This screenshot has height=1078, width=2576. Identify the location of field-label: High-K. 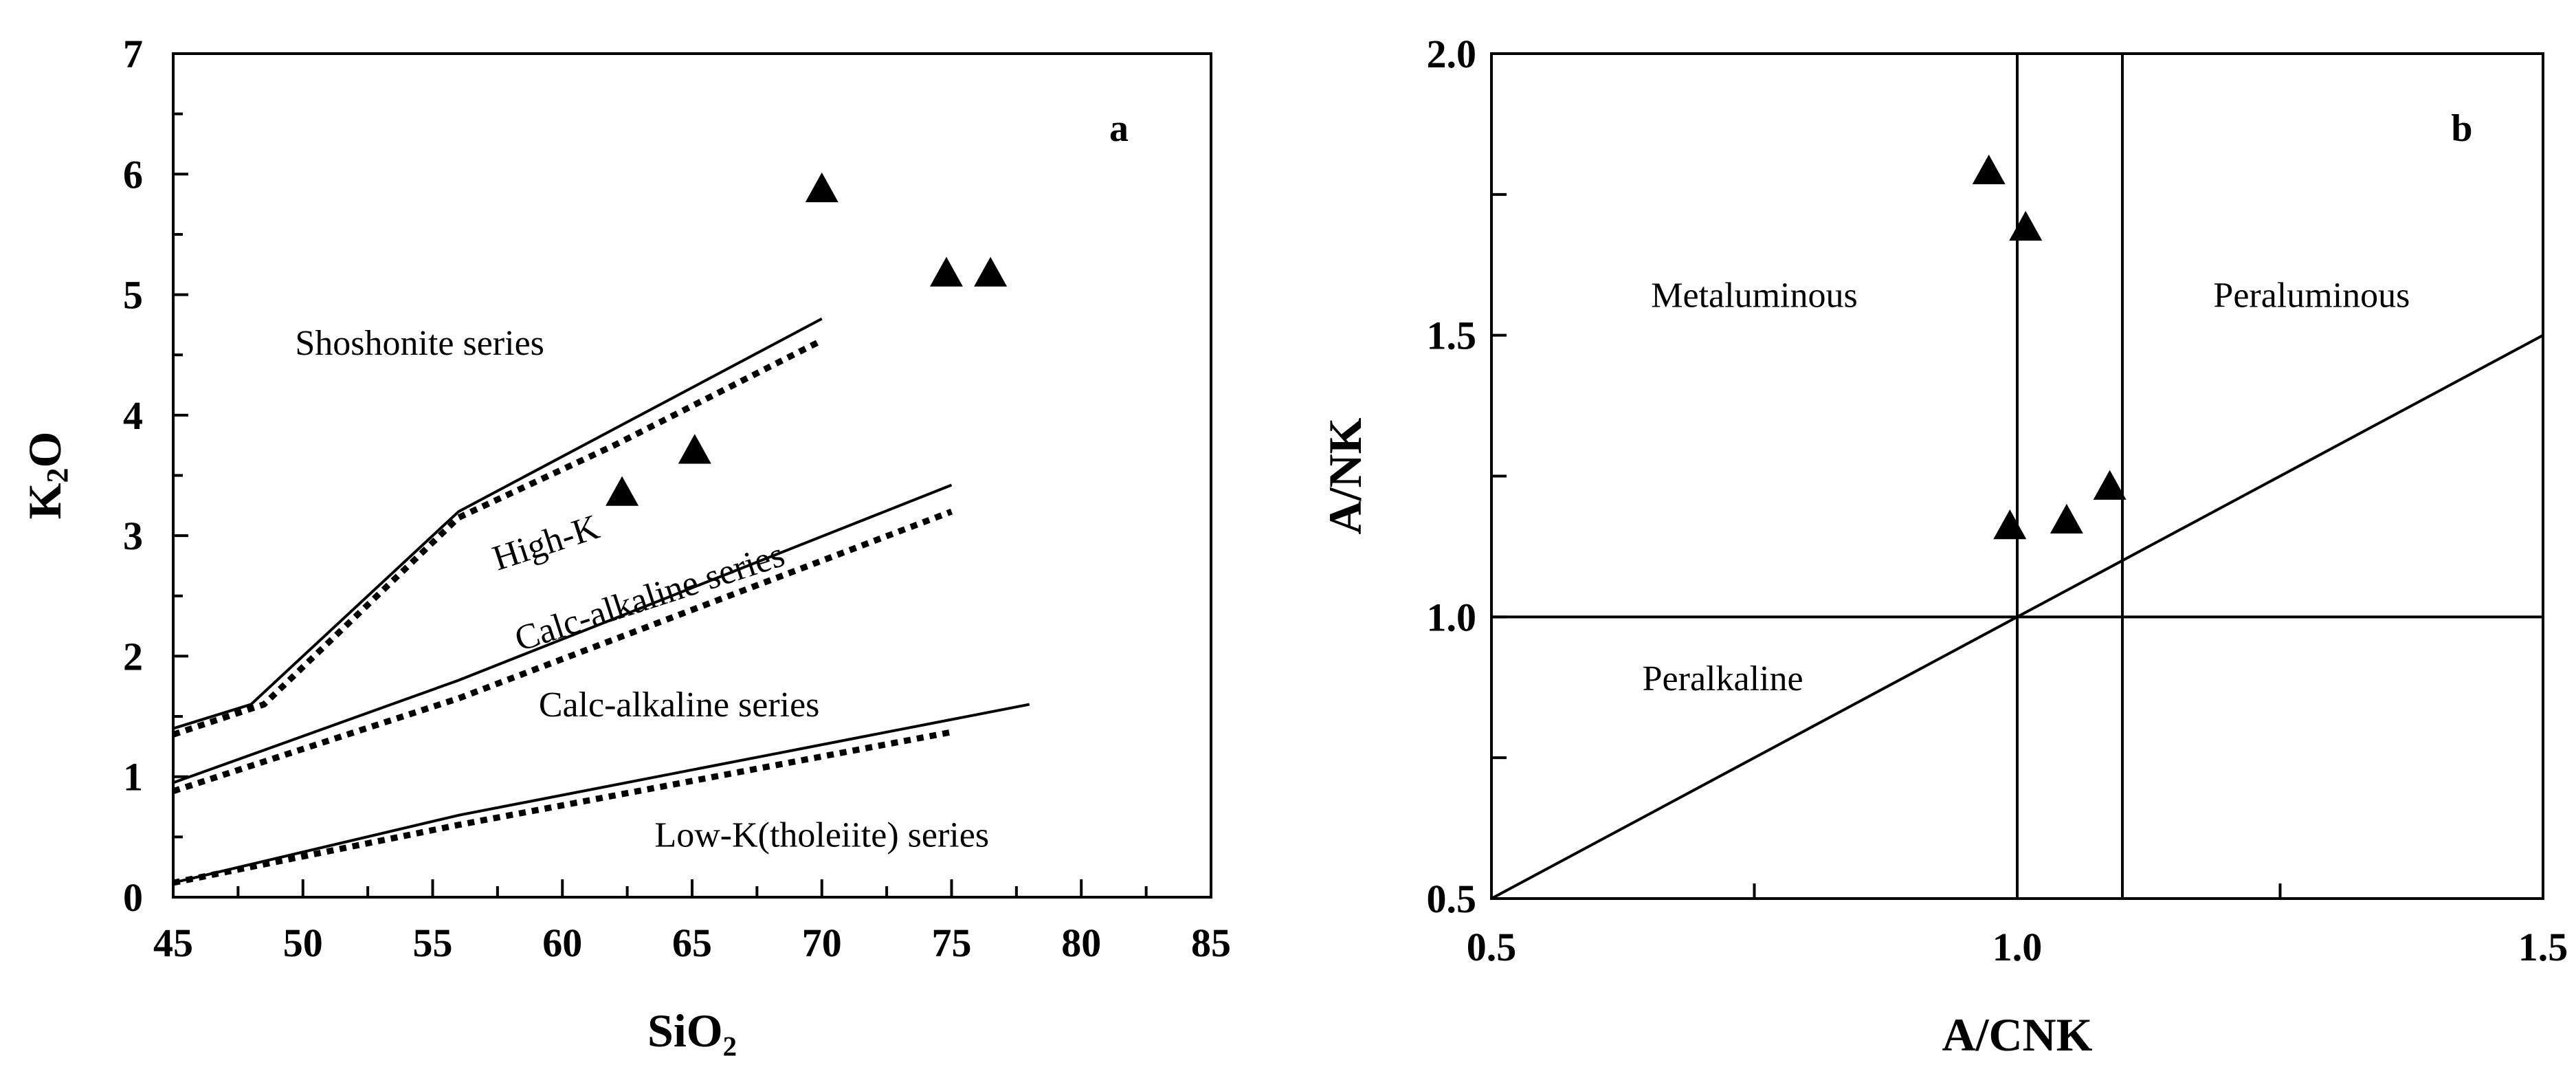
(546, 542).